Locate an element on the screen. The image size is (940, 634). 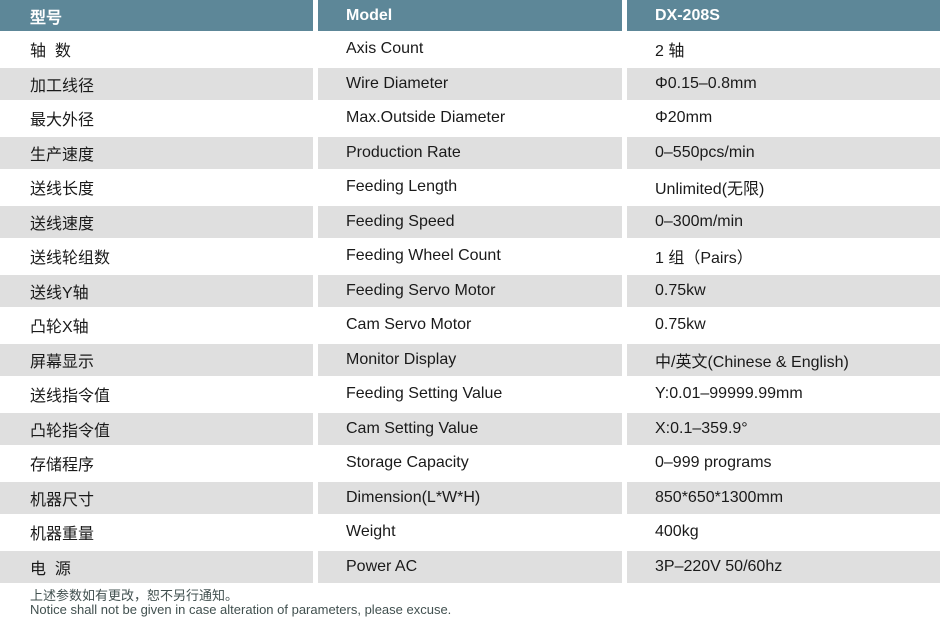
row-label-en: Axis Count is located at coordinates (470, 49).